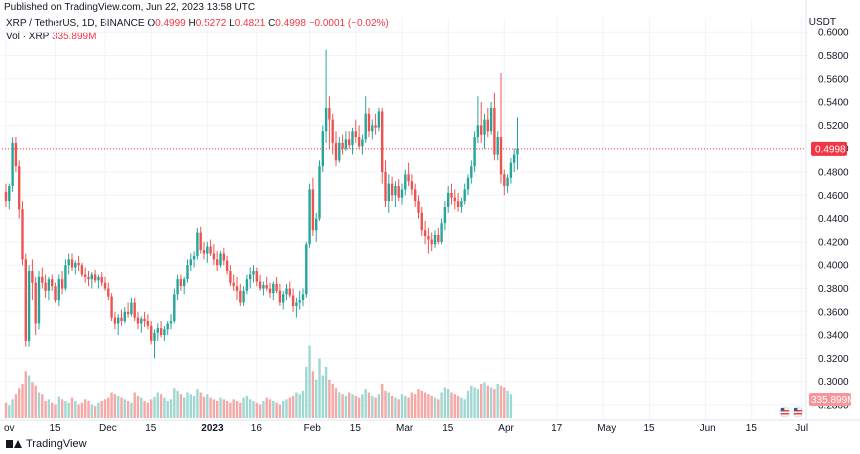 This screenshot has height=454, width=860. I want to click on volume-tag-label: 335.899M, so click(833, 400).